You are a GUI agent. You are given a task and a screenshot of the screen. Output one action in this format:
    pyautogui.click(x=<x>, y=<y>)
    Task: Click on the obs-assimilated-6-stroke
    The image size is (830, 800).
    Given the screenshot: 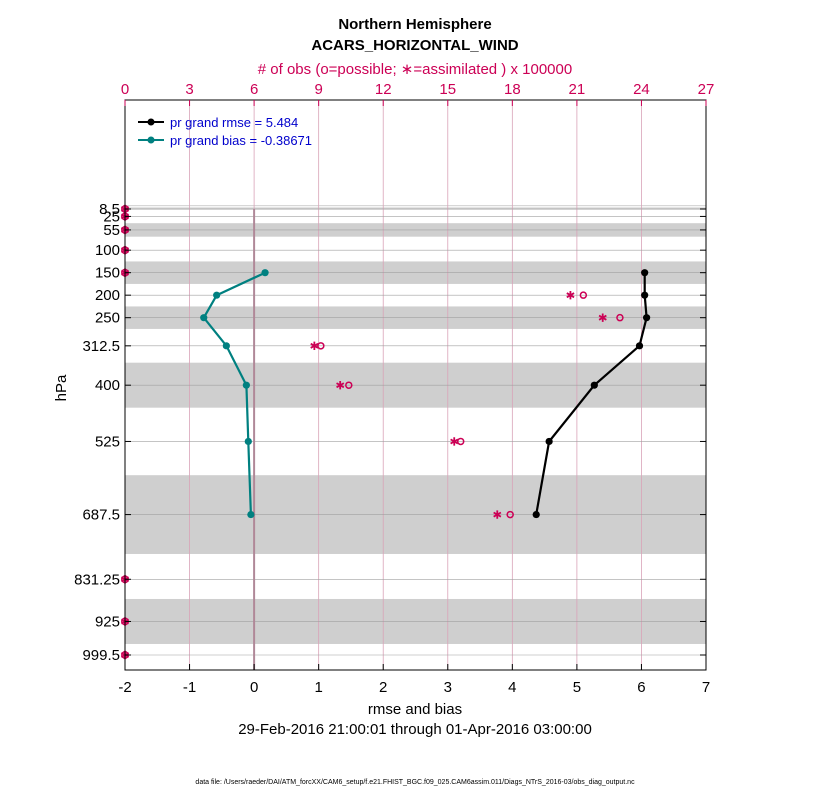 What is the action you would take?
    pyautogui.click(x=602, y=317)
    